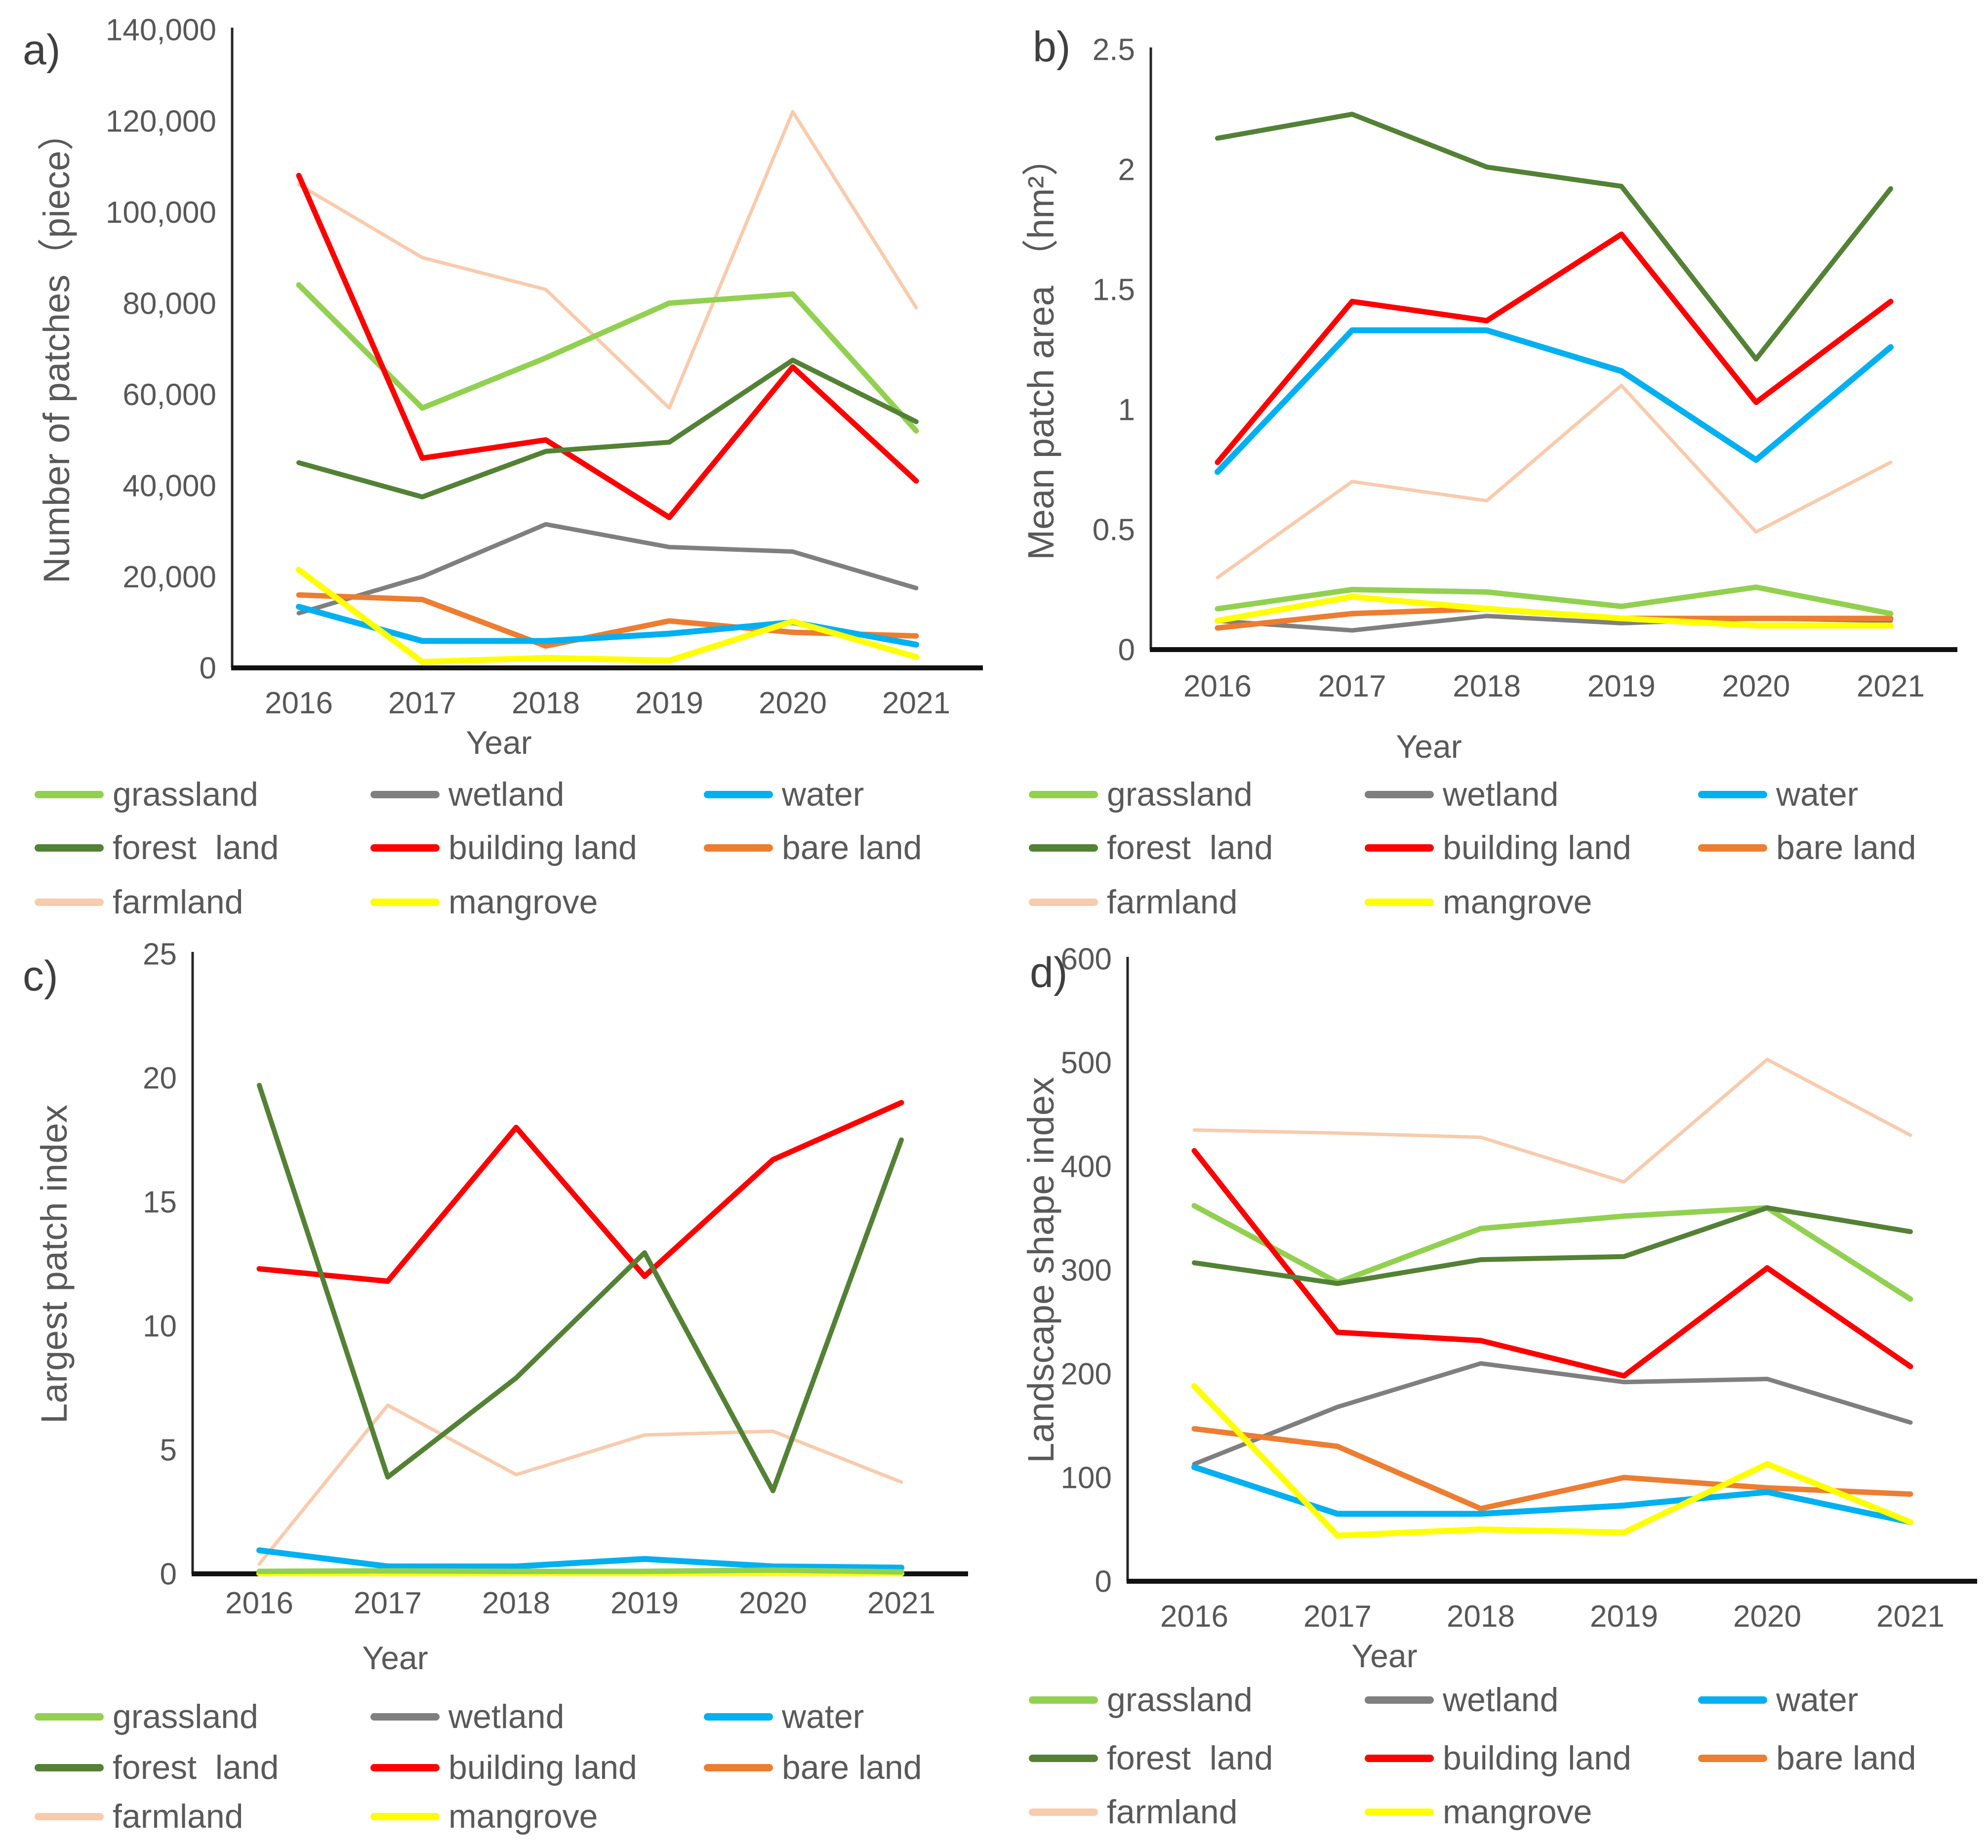  What do you see at coordinates (161, 30) in the screenshot?
I see `y-tick-label: 140,000` at bounding box center [161, 30].